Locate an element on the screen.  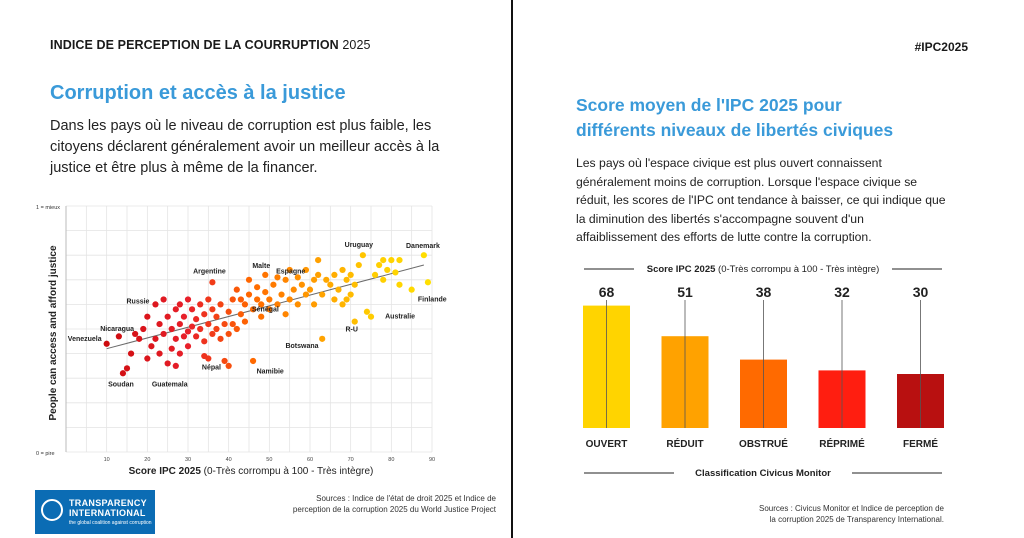
logo-line1: TRANSPARENCY is located at coordinates (108, 503).